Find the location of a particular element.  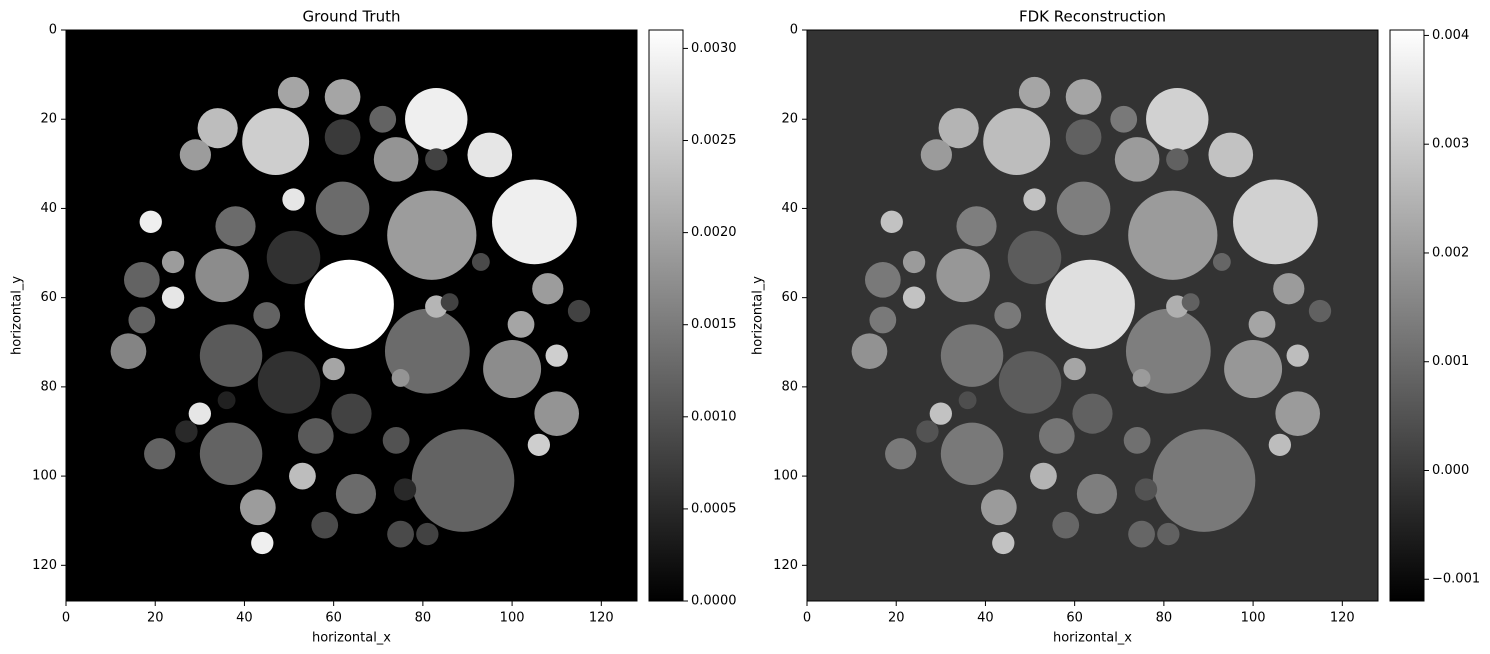

axes-title: FDK Reconstruction is located at coordinates (1092, 17).